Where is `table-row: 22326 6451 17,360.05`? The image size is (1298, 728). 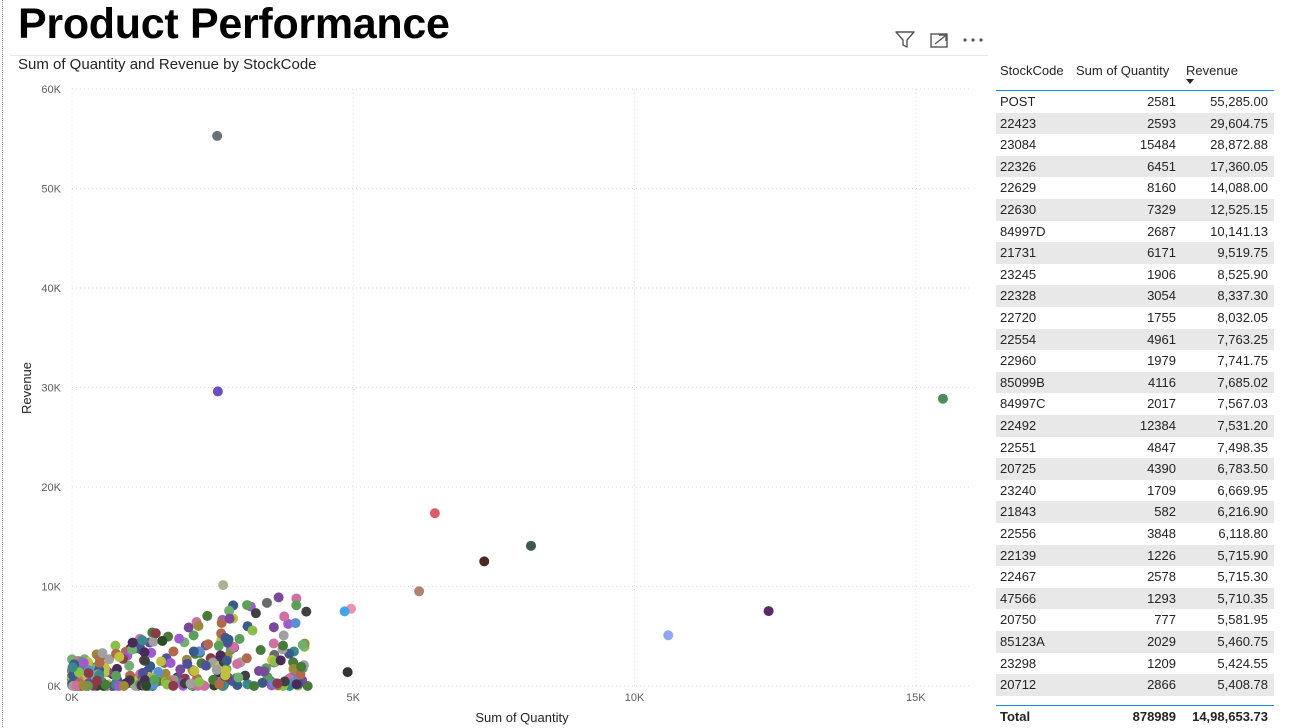 table-row: 22326 6451 17,360.05 is located at coordinates (1135, 166).